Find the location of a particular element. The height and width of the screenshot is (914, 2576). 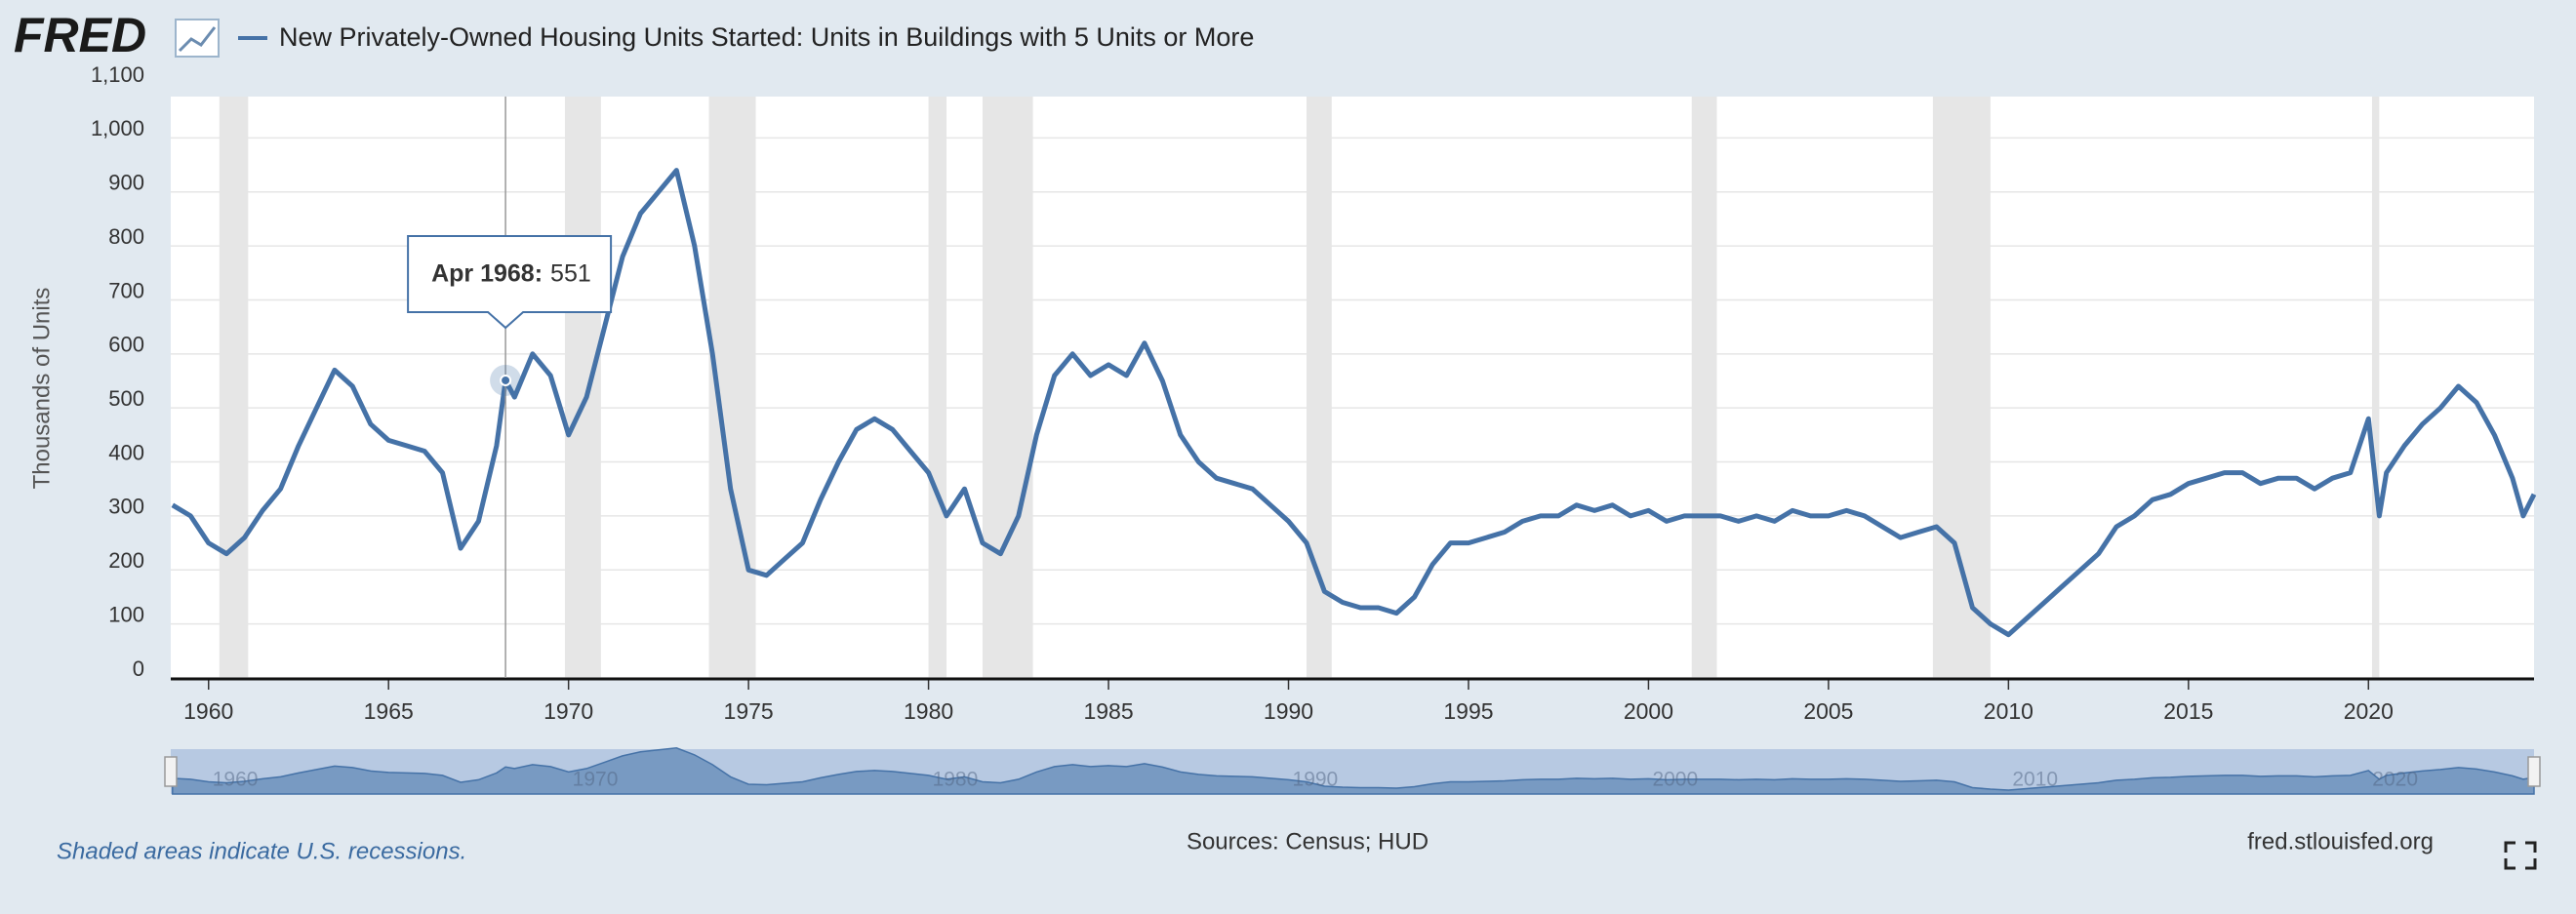

hover-point is located at coordinates (506, 380).